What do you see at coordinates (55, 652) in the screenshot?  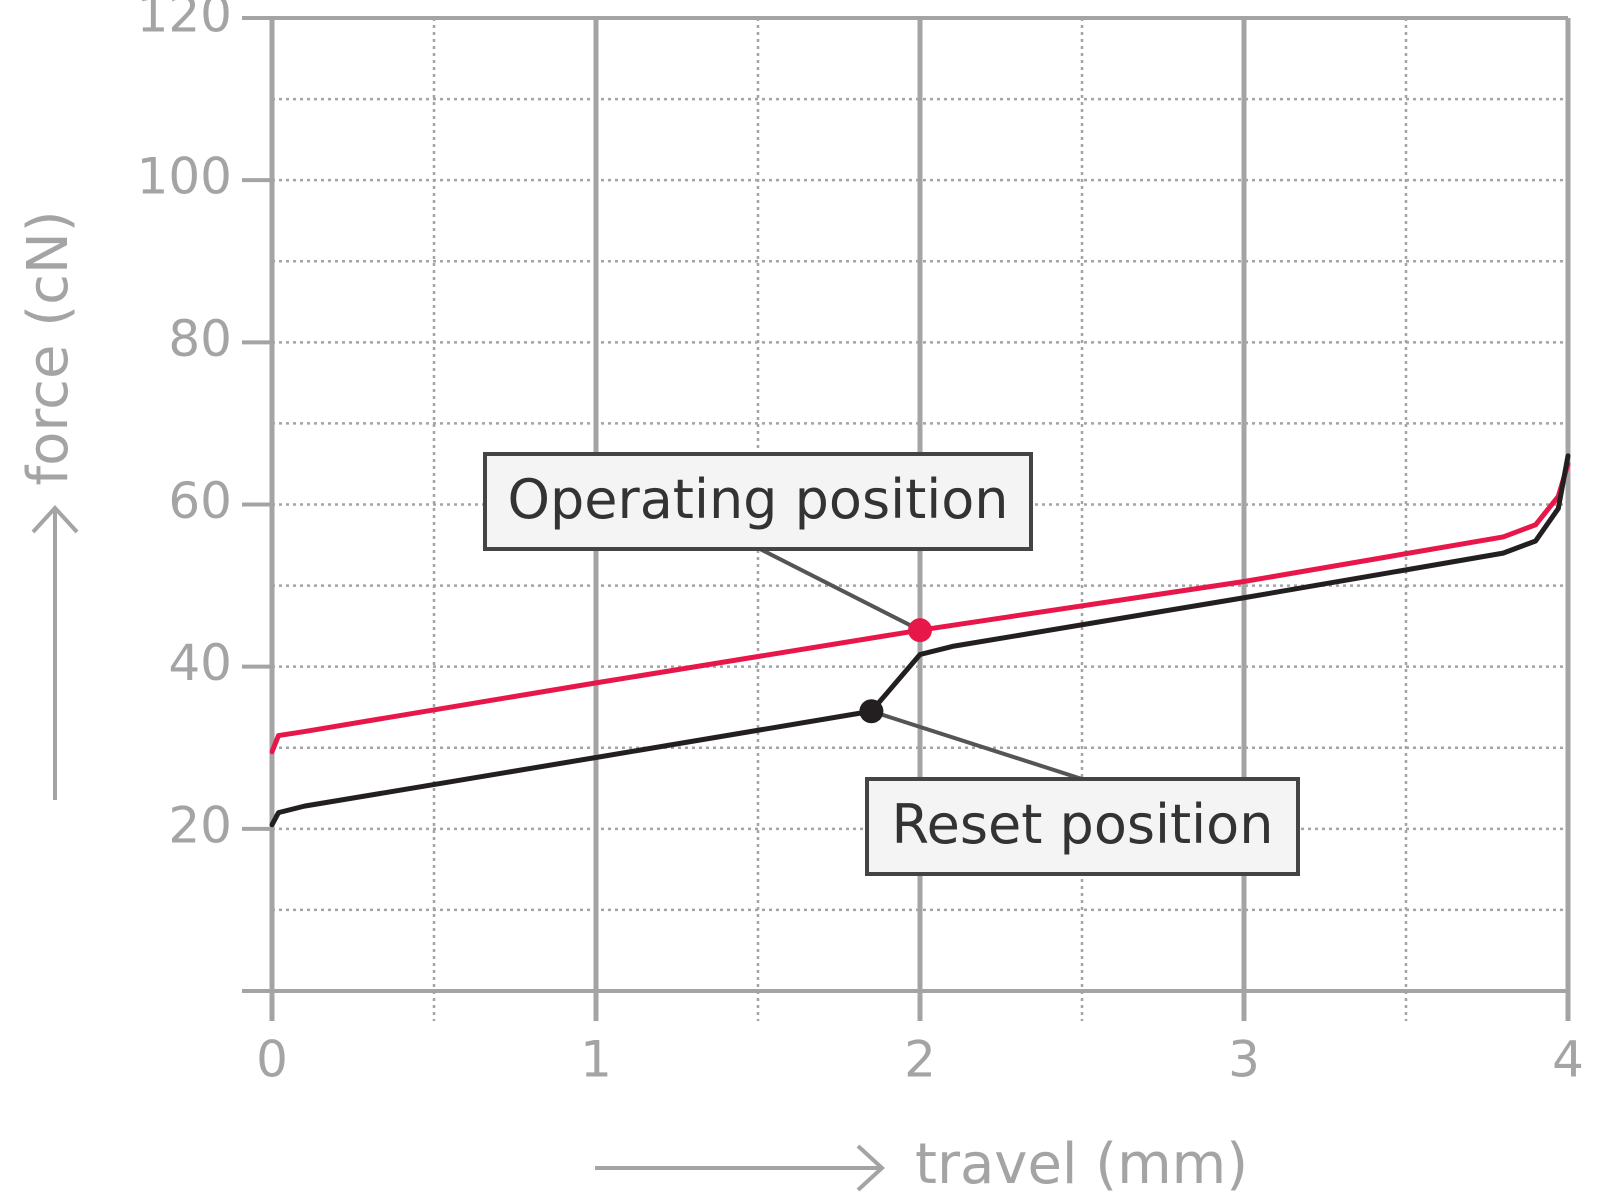 I see `y-axis-arrow` at bounding box center [55, 652].